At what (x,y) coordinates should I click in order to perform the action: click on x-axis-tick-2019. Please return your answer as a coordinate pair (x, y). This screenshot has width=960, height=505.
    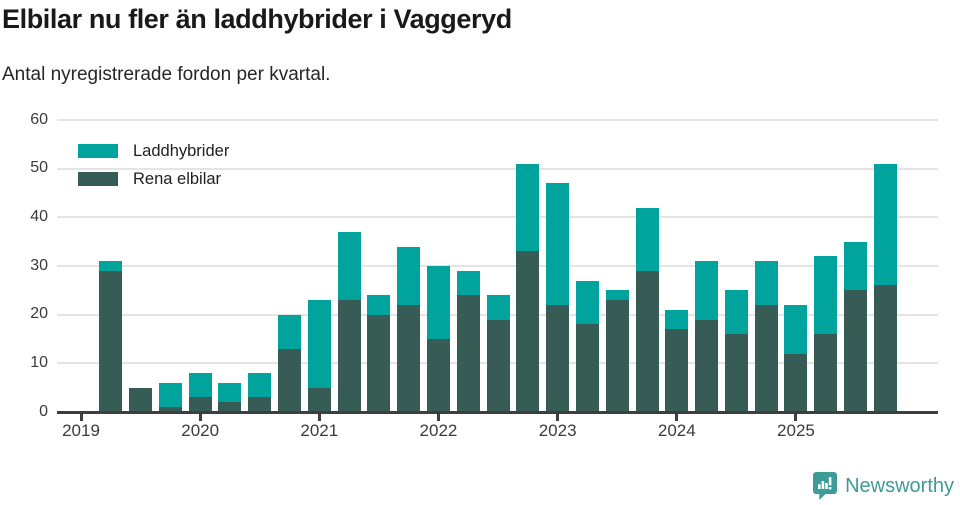
    Looking at the image, I should click on (81, 417).